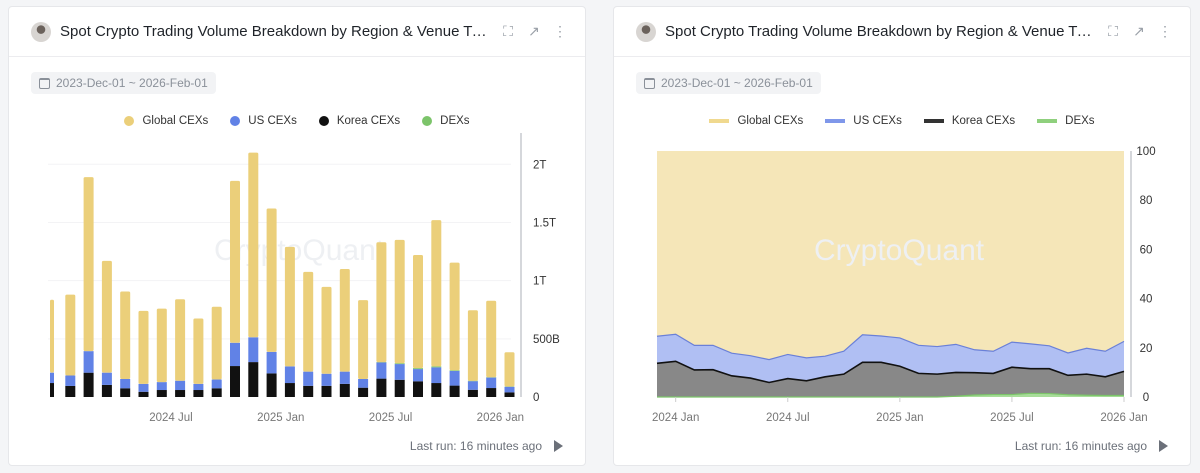  I want to click on y-tick-label: 40, so click(1146, 300).